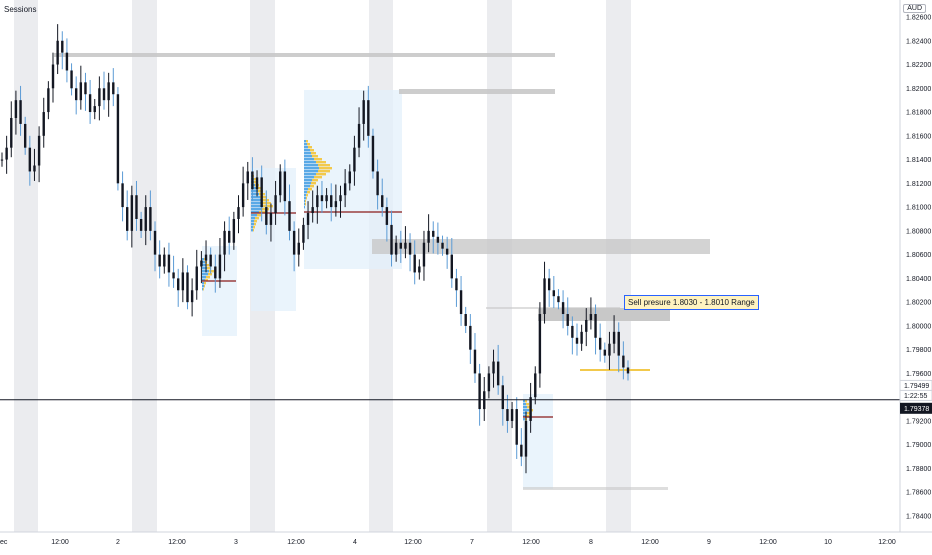 This screenshot has width=932, height=555. I want to click on price-tick-label: 1.78600, so click(918, 493).